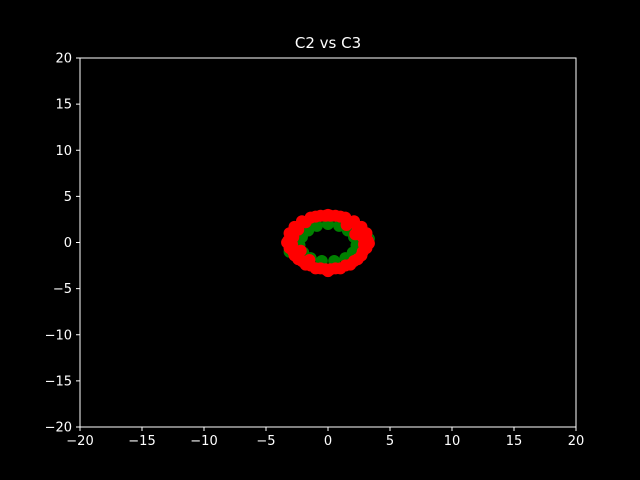 The width and height of the screenshot is (640, 480). Describe the element at coordinates (68, 243) in the screenshot. I see `y-tick-label: 0` at that location.